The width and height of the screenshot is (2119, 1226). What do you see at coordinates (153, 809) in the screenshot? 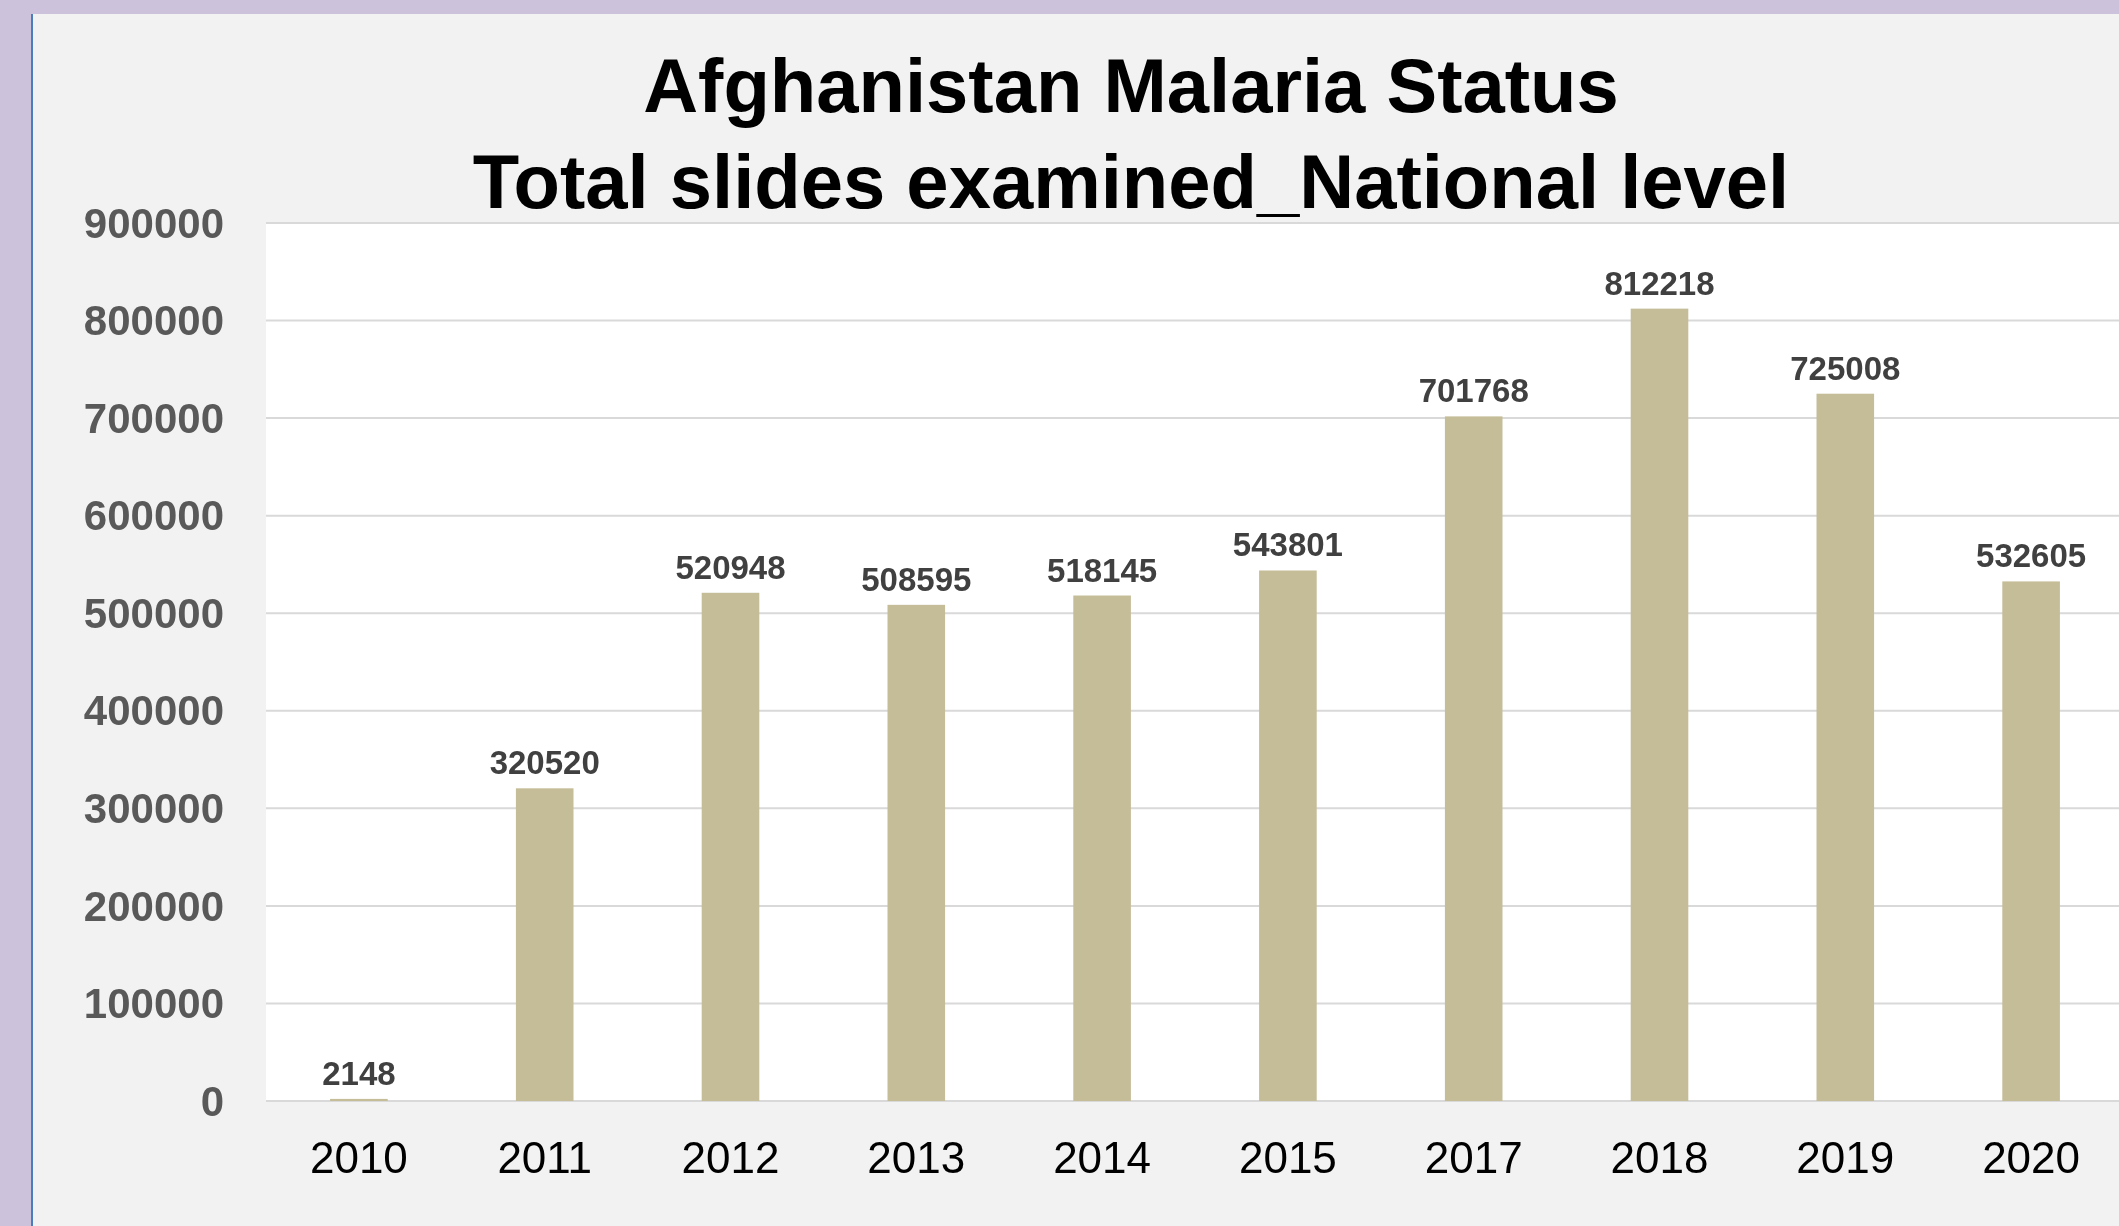
I see `y-tick-label: 300000` at bounding box center [153, 809].